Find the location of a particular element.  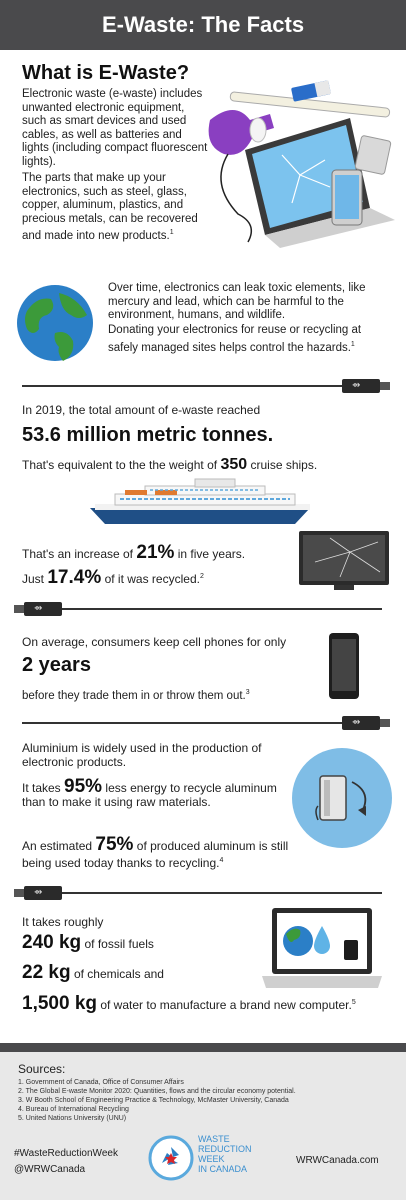

electronics-pile-icon is located at coordinates (301, 164).